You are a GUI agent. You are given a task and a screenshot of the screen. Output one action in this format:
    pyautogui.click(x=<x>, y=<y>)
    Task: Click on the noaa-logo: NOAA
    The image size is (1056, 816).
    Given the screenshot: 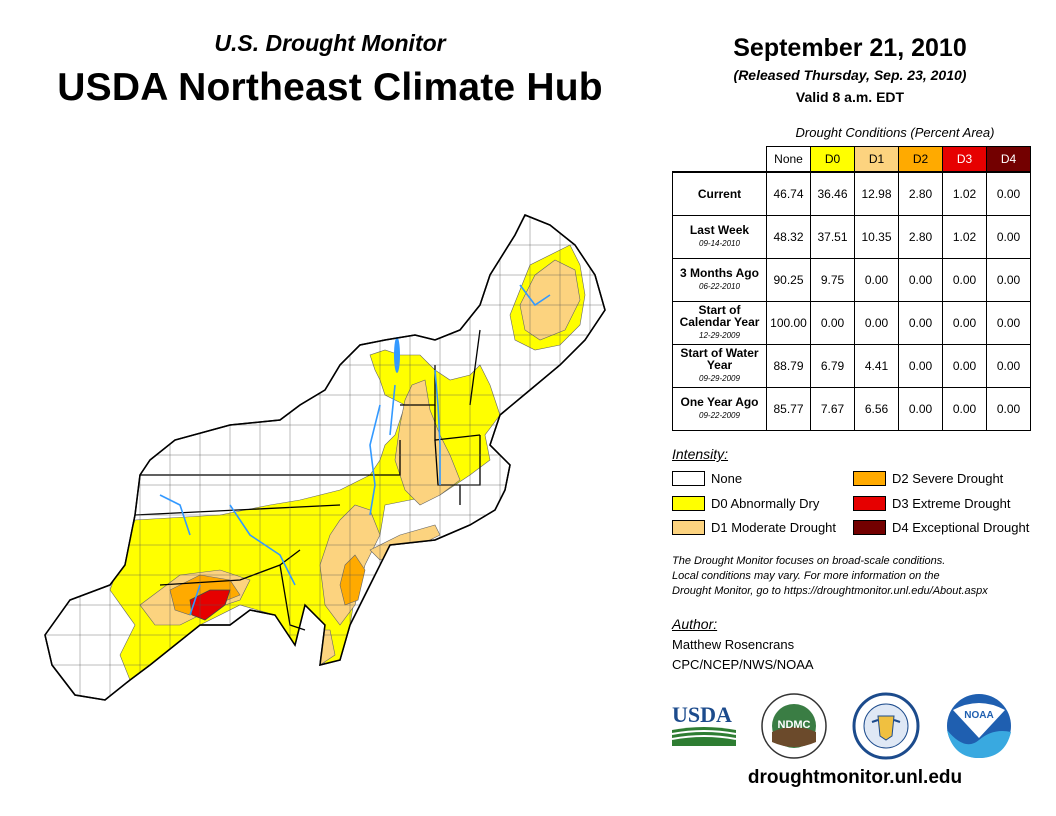 What is the action you would take?
    pyautogui.click(x=979, y=726)
    